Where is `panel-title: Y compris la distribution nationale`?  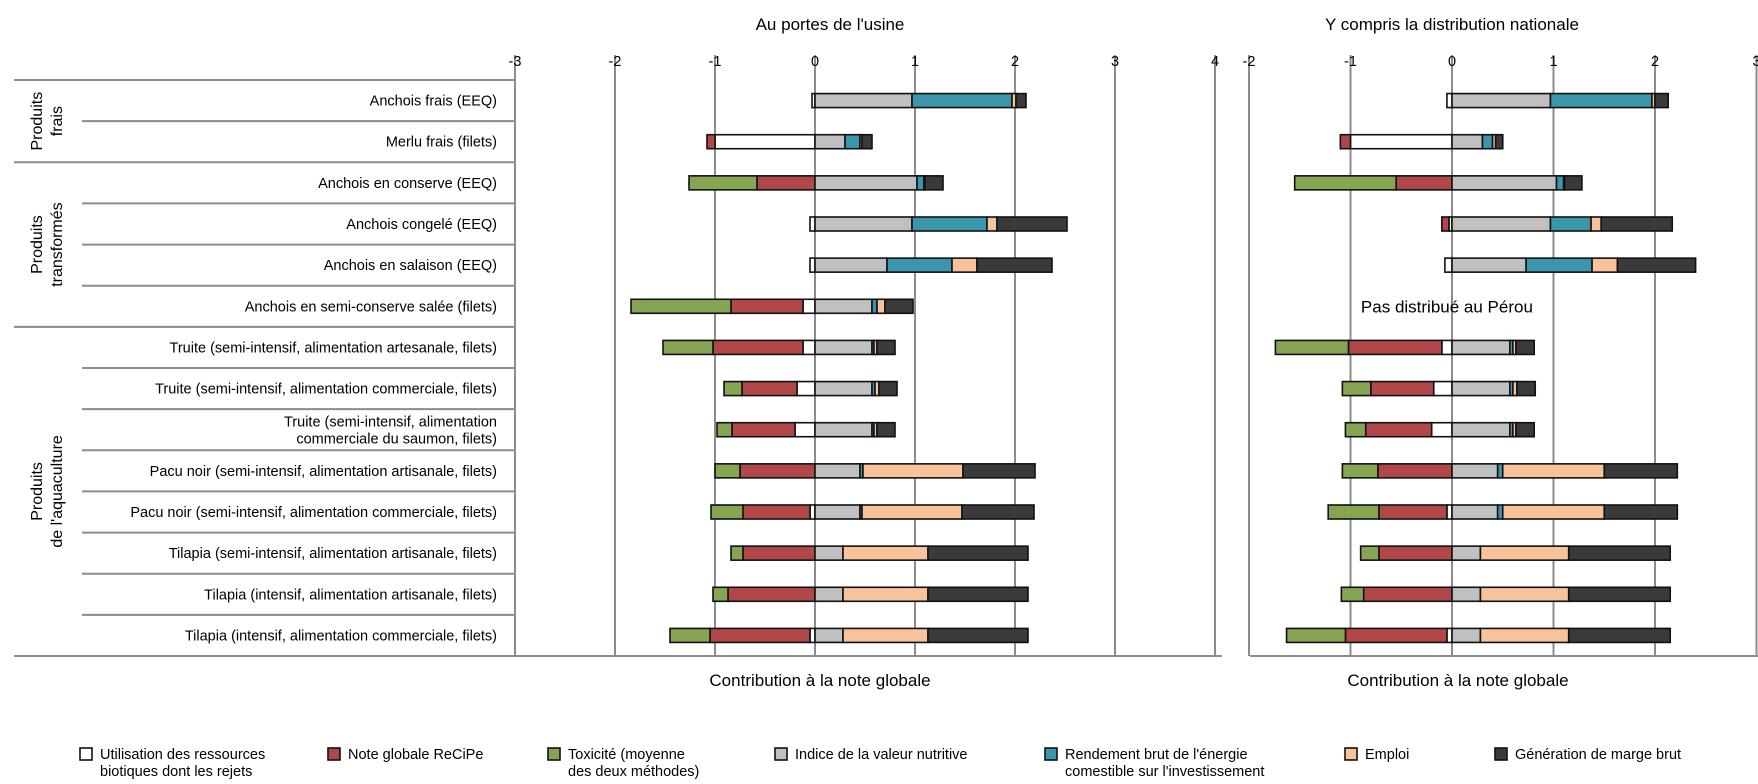 panel-title: Y compris la distribution nationale is located at coordinates (1452, 24).